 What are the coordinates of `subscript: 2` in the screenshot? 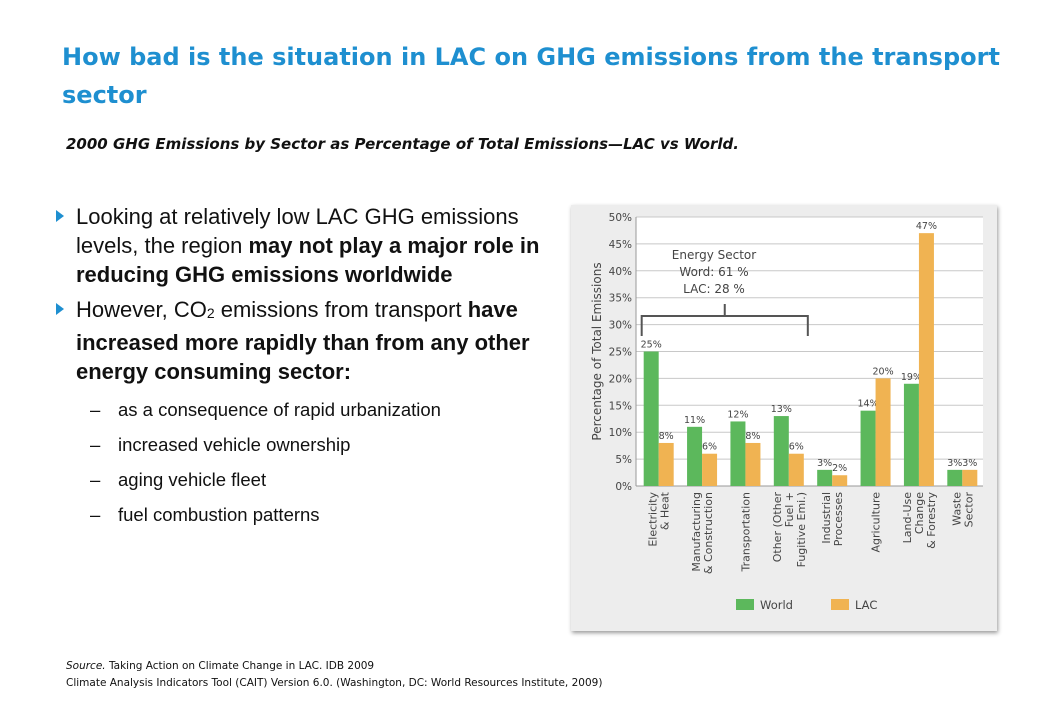 It's located at (210, 313).